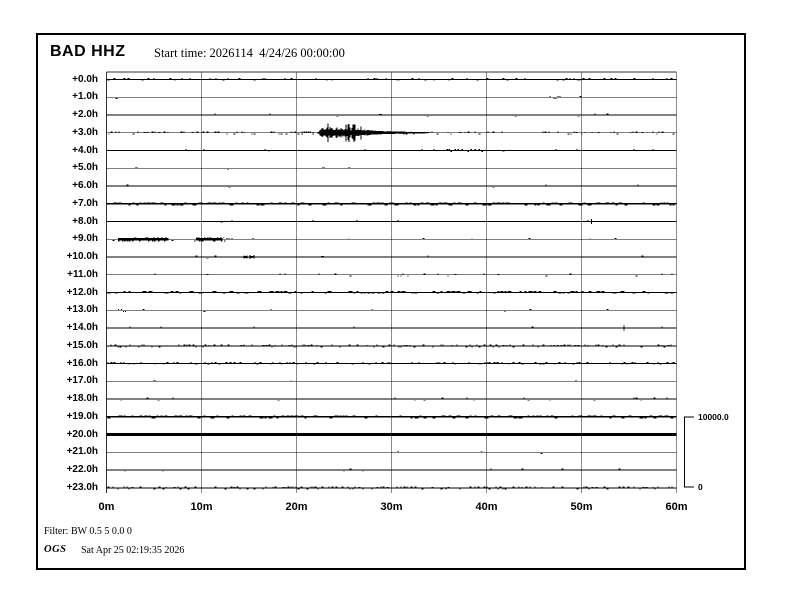  What do you see at coordinates (82, 487) in the screenshot?
I see `row-label: +23.0h` at bounding box center [82, 487].